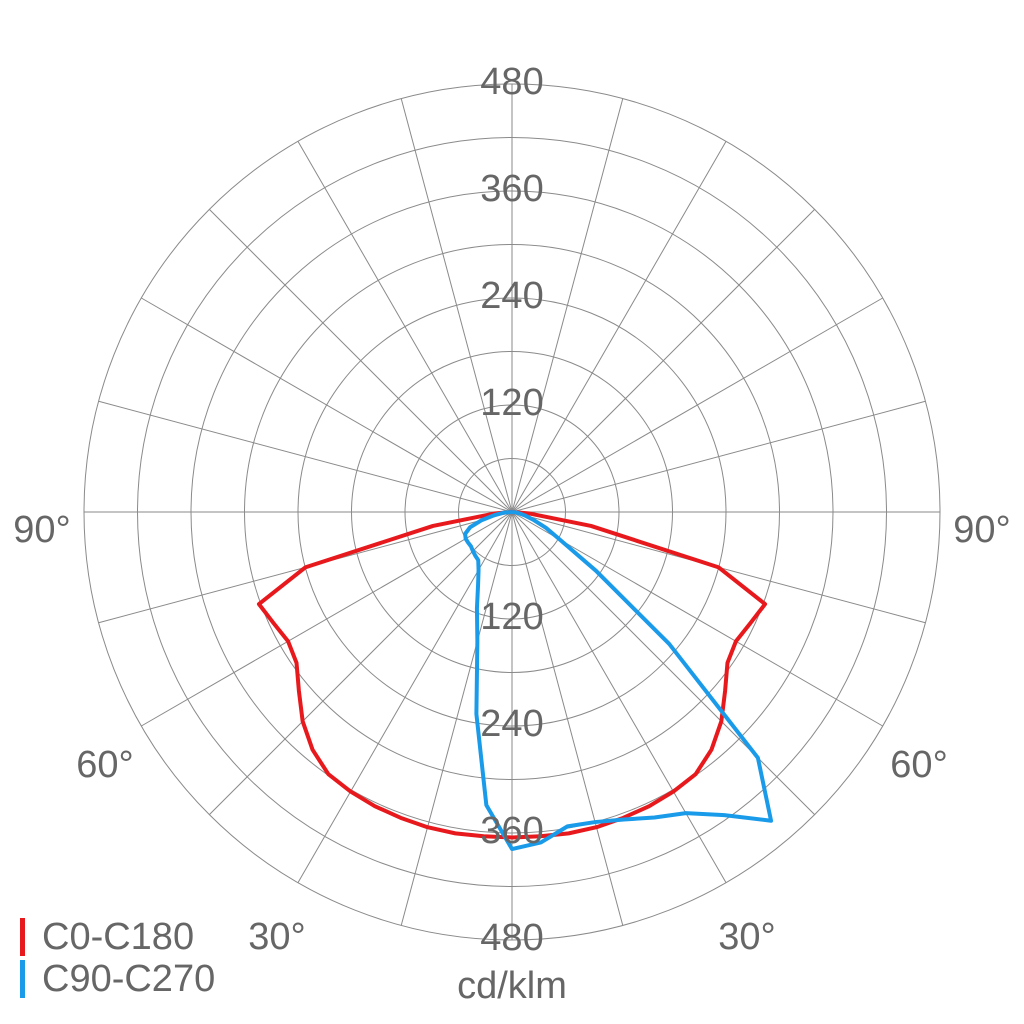 This screenshot has width=1024, height=1024. I want to click on axis-label: cd/klm, so click(512, 986).